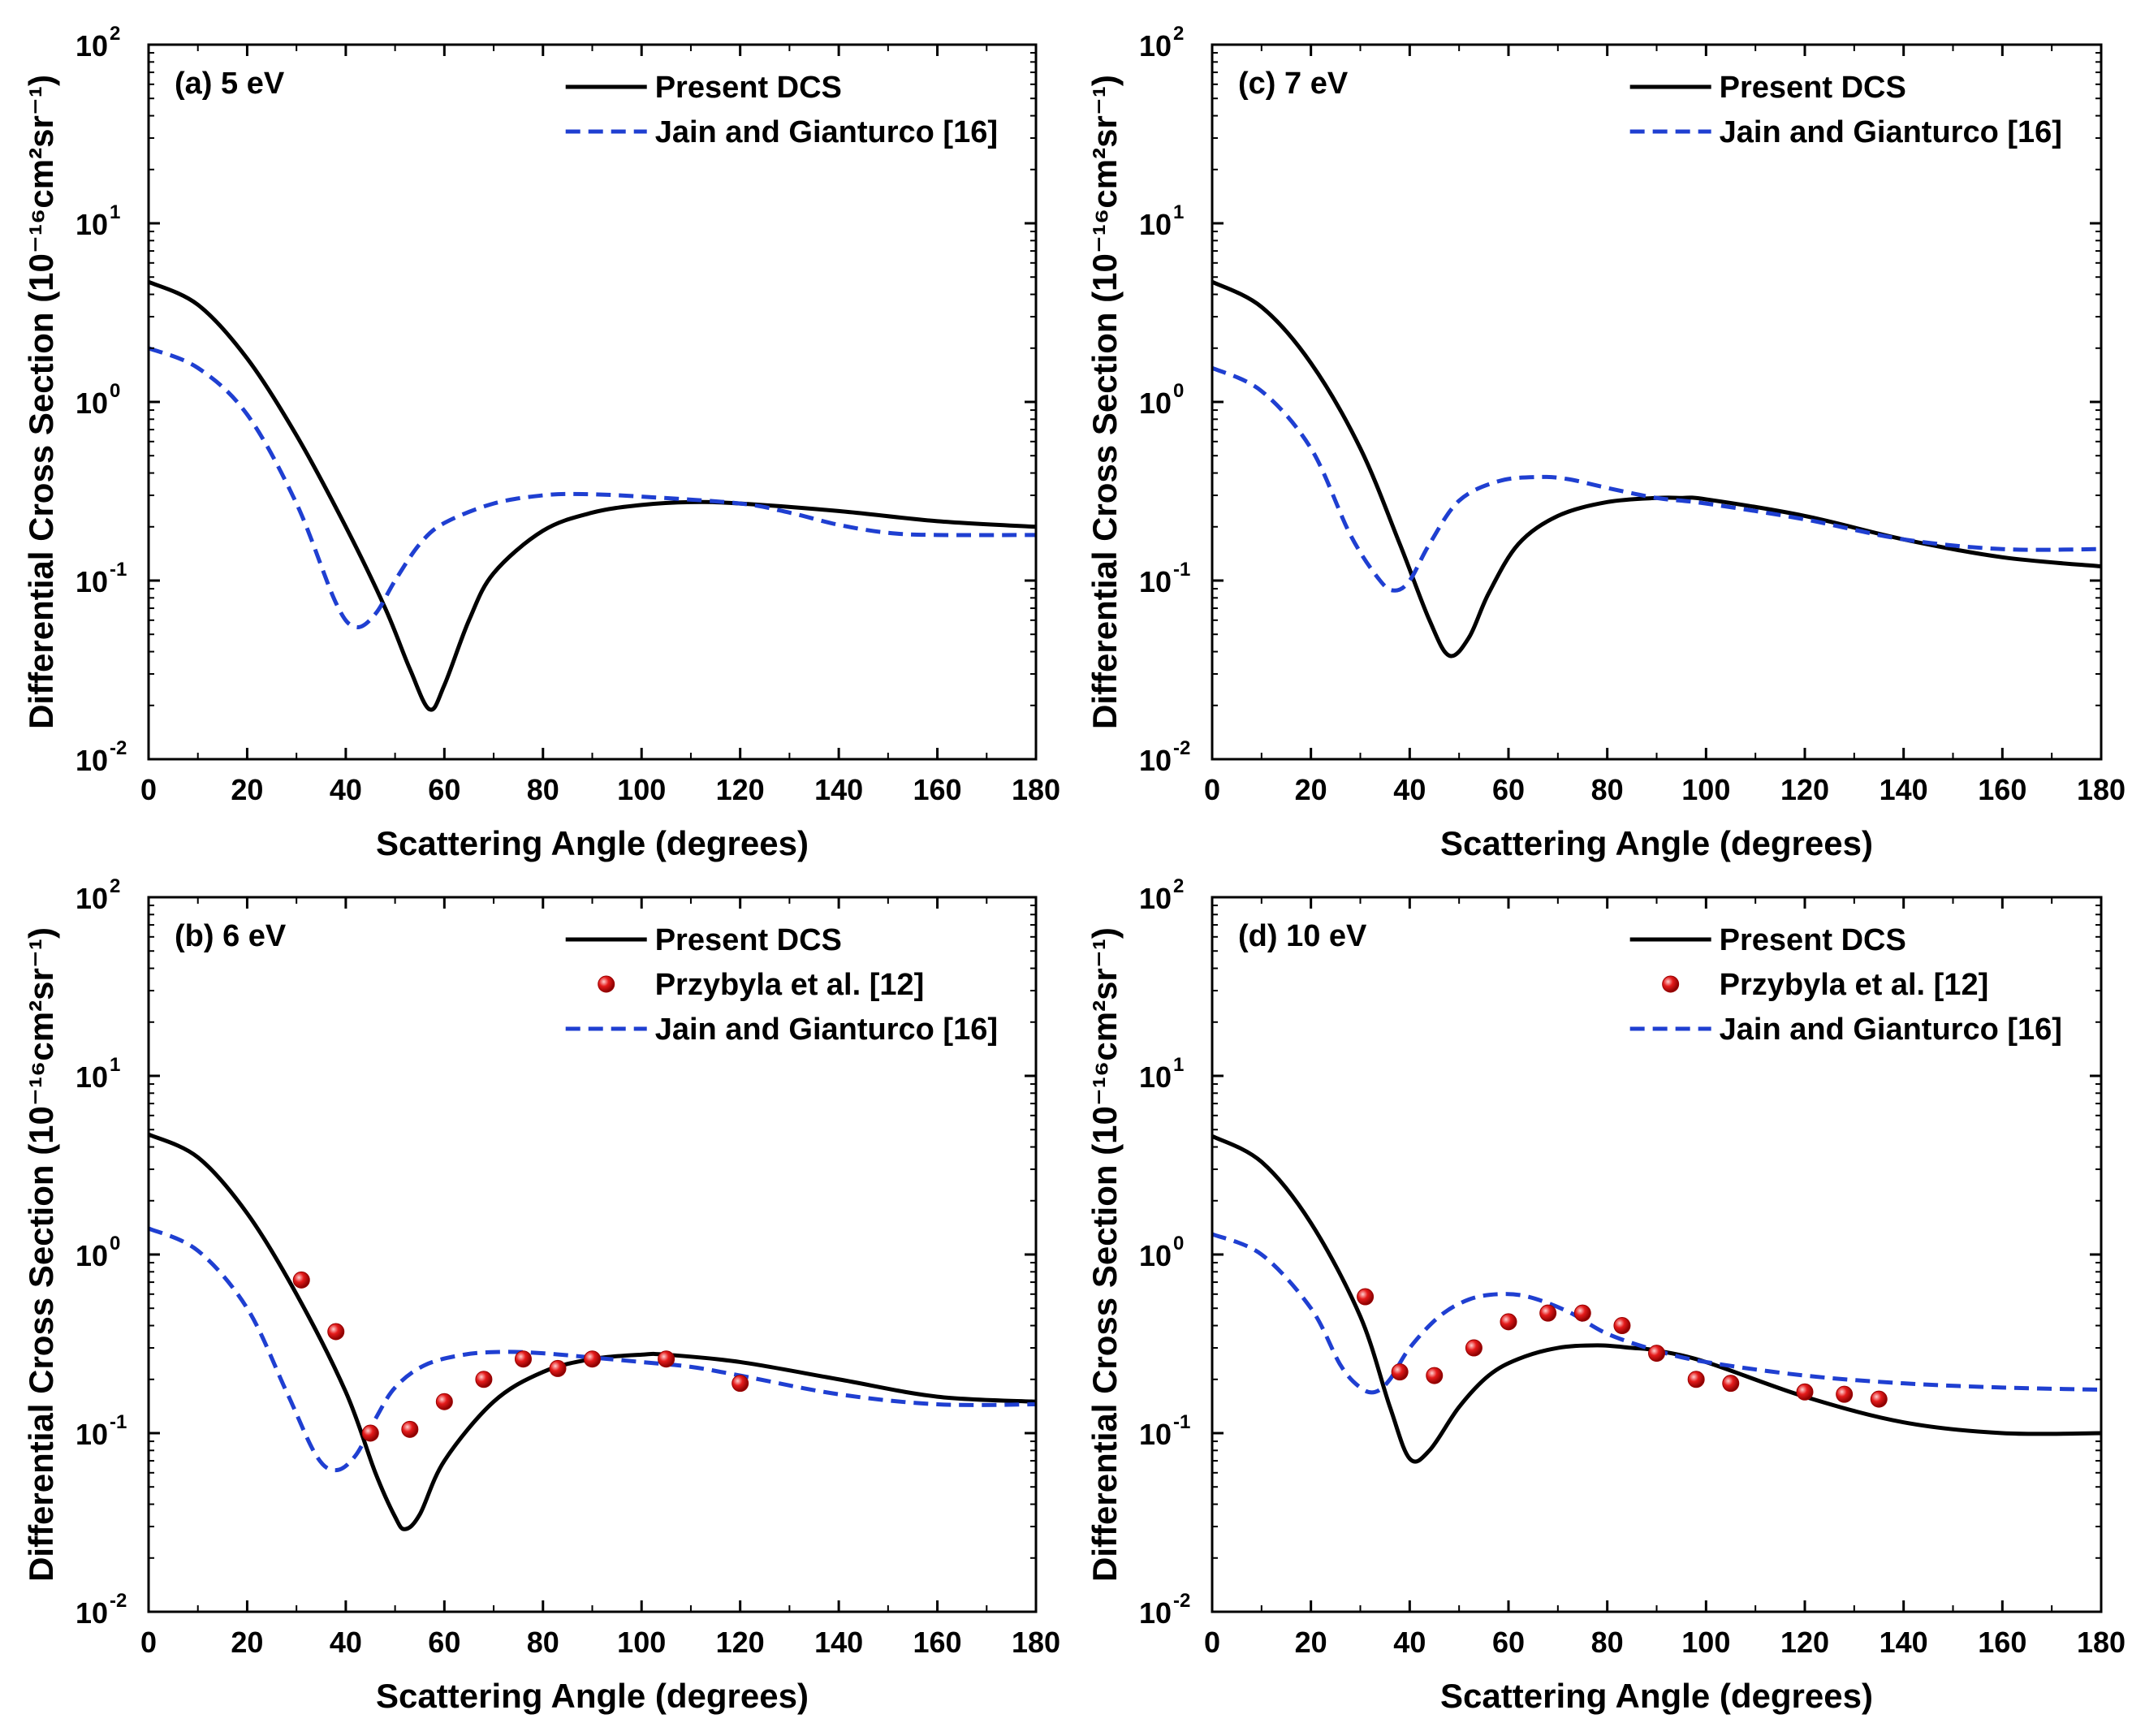  Describe the element at coordinates (115, 1065) in the screenshot. I see `y-tick-exponent: 1` at that location.